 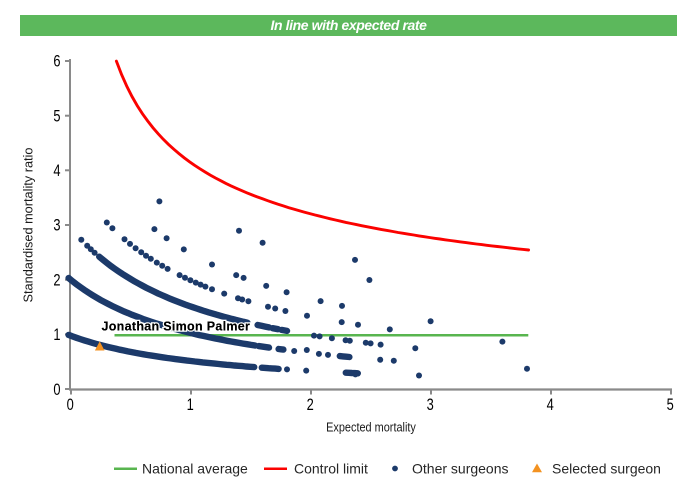 What do you see at coordinates (371, 427) in the screenshot?
I see `svg-text: Expected mortality` at bounding box center [371, 427].